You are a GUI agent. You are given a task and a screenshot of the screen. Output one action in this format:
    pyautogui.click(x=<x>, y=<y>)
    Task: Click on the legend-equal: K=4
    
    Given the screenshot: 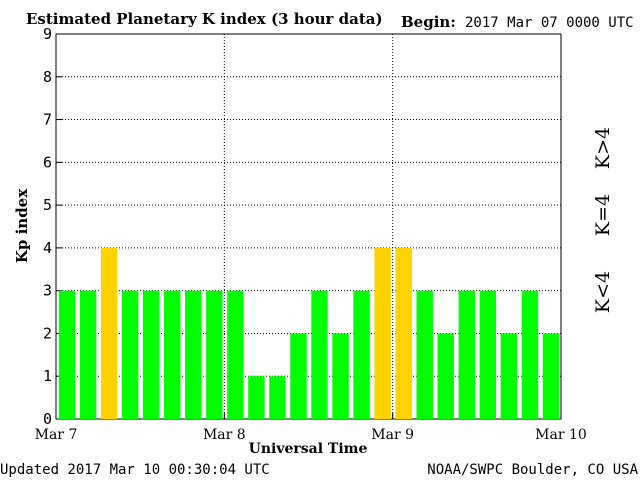 What is the action you would take?
    pyautogui.click(x=603, y=215)
    